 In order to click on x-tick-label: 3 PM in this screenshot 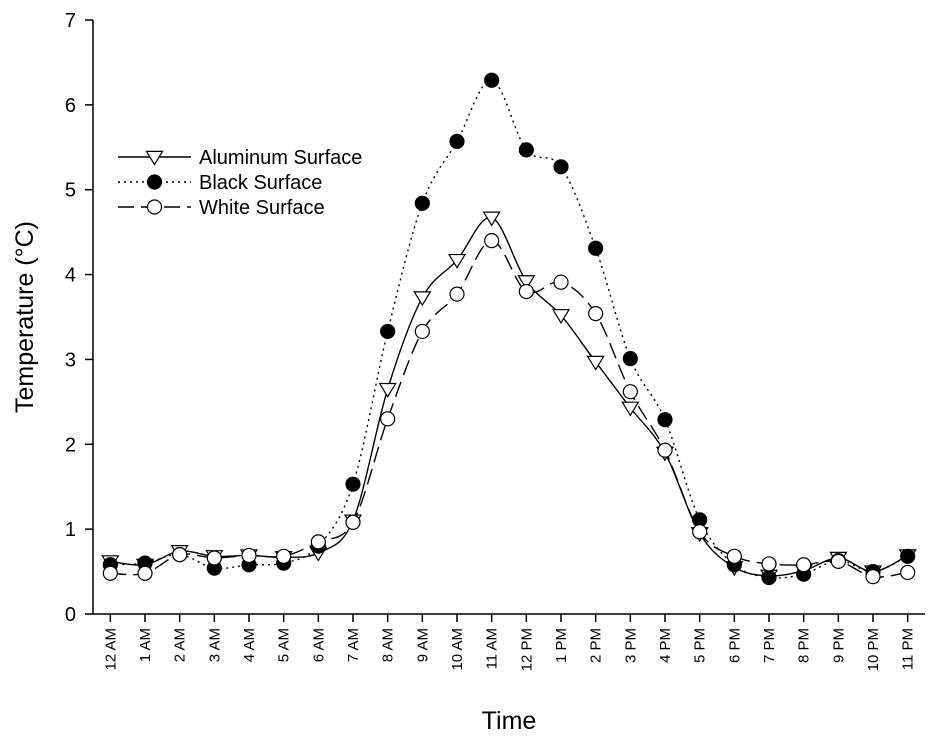, I will do `click(630, 645)`.